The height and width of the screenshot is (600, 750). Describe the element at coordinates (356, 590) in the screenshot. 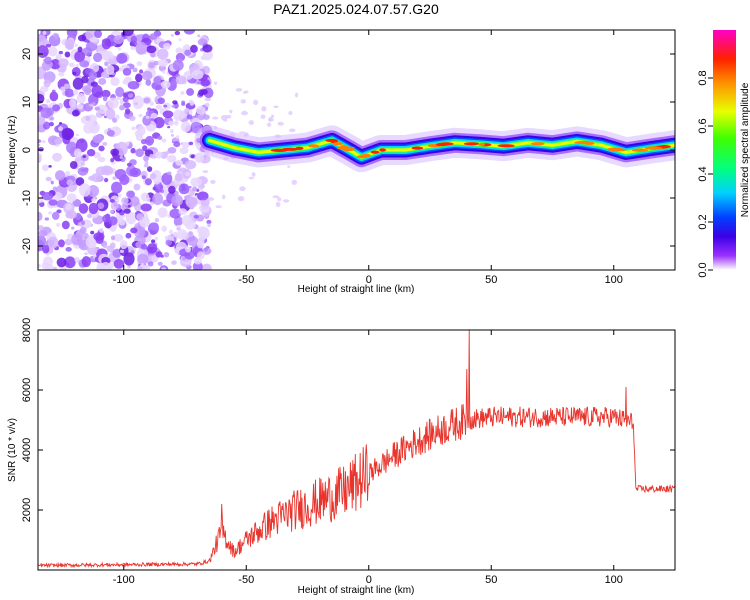

I see `bottom-x-axis-label: Height of straight line (km)` at that location.